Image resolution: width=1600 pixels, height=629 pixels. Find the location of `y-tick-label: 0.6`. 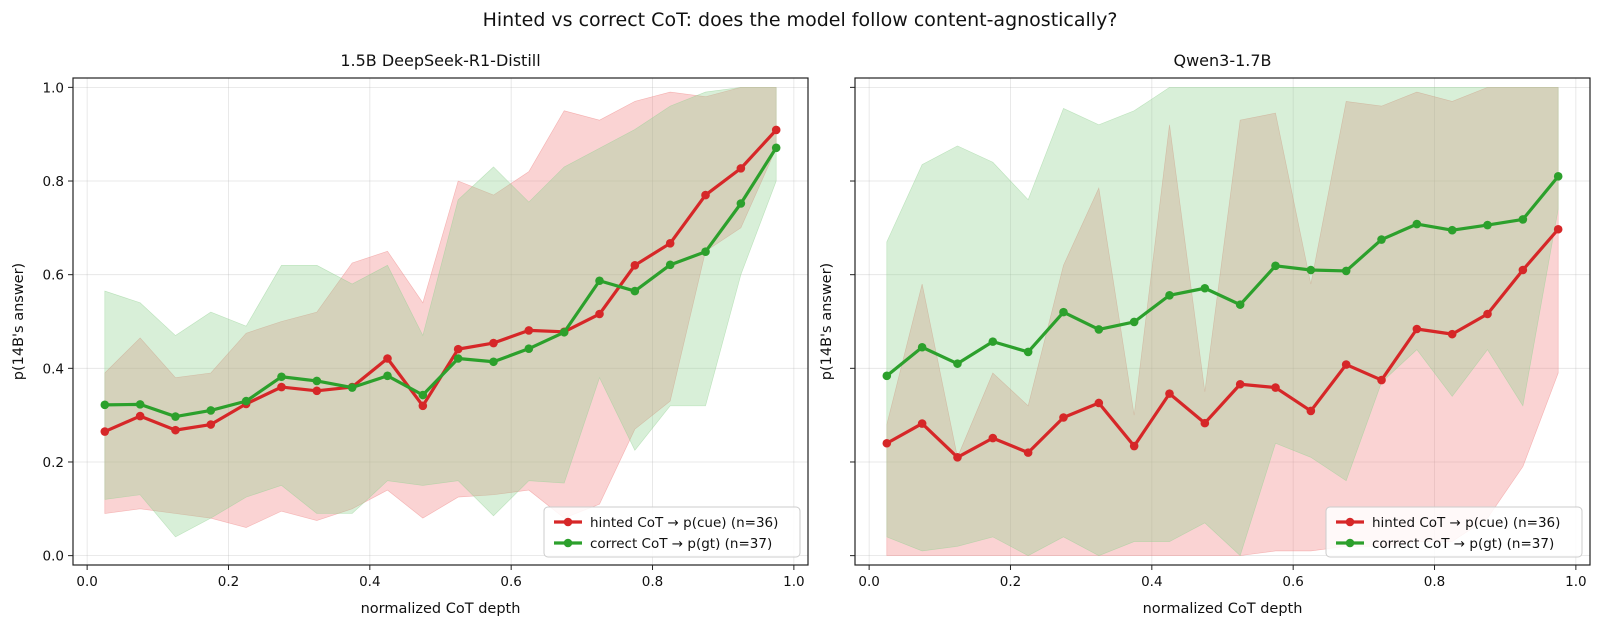

y-tick-label: 0.6 is located at coordinates (53, 276).